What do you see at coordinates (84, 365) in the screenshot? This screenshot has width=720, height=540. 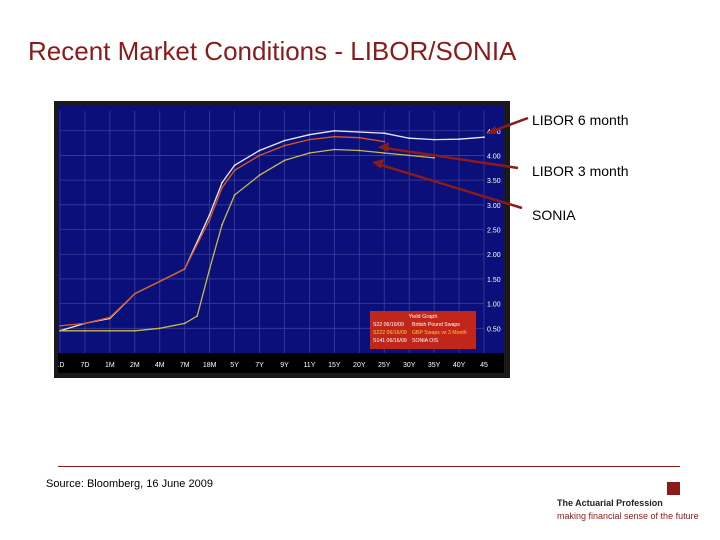 I see `x-tick-label: 7D` at bounding box center [84, 365].